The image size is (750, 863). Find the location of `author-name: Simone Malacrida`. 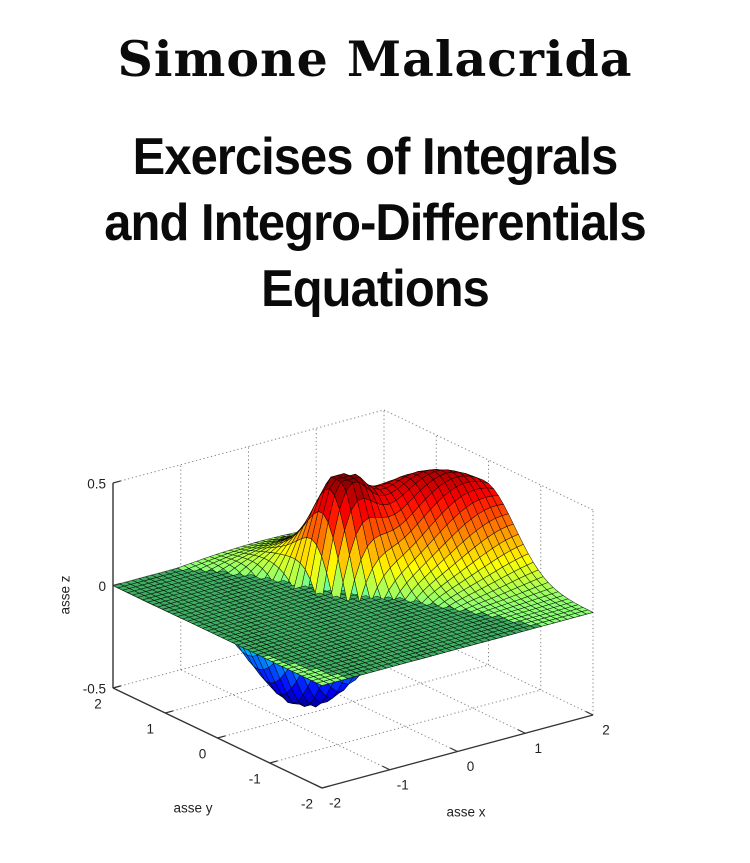

author-name: Simone Malacrida is located at coordinates (375, 59).